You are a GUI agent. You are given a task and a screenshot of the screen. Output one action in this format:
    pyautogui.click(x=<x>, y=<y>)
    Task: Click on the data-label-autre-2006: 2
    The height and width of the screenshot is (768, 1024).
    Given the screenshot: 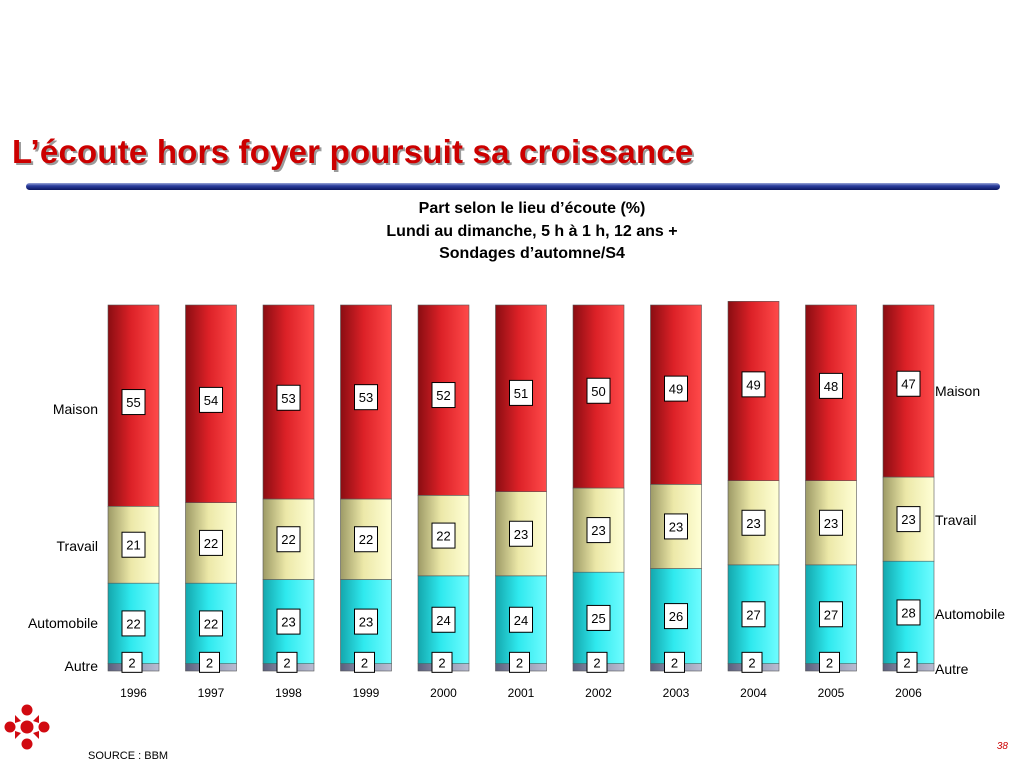 What is the action you would take?
    pyautogui.click(x=906, y=662)
    